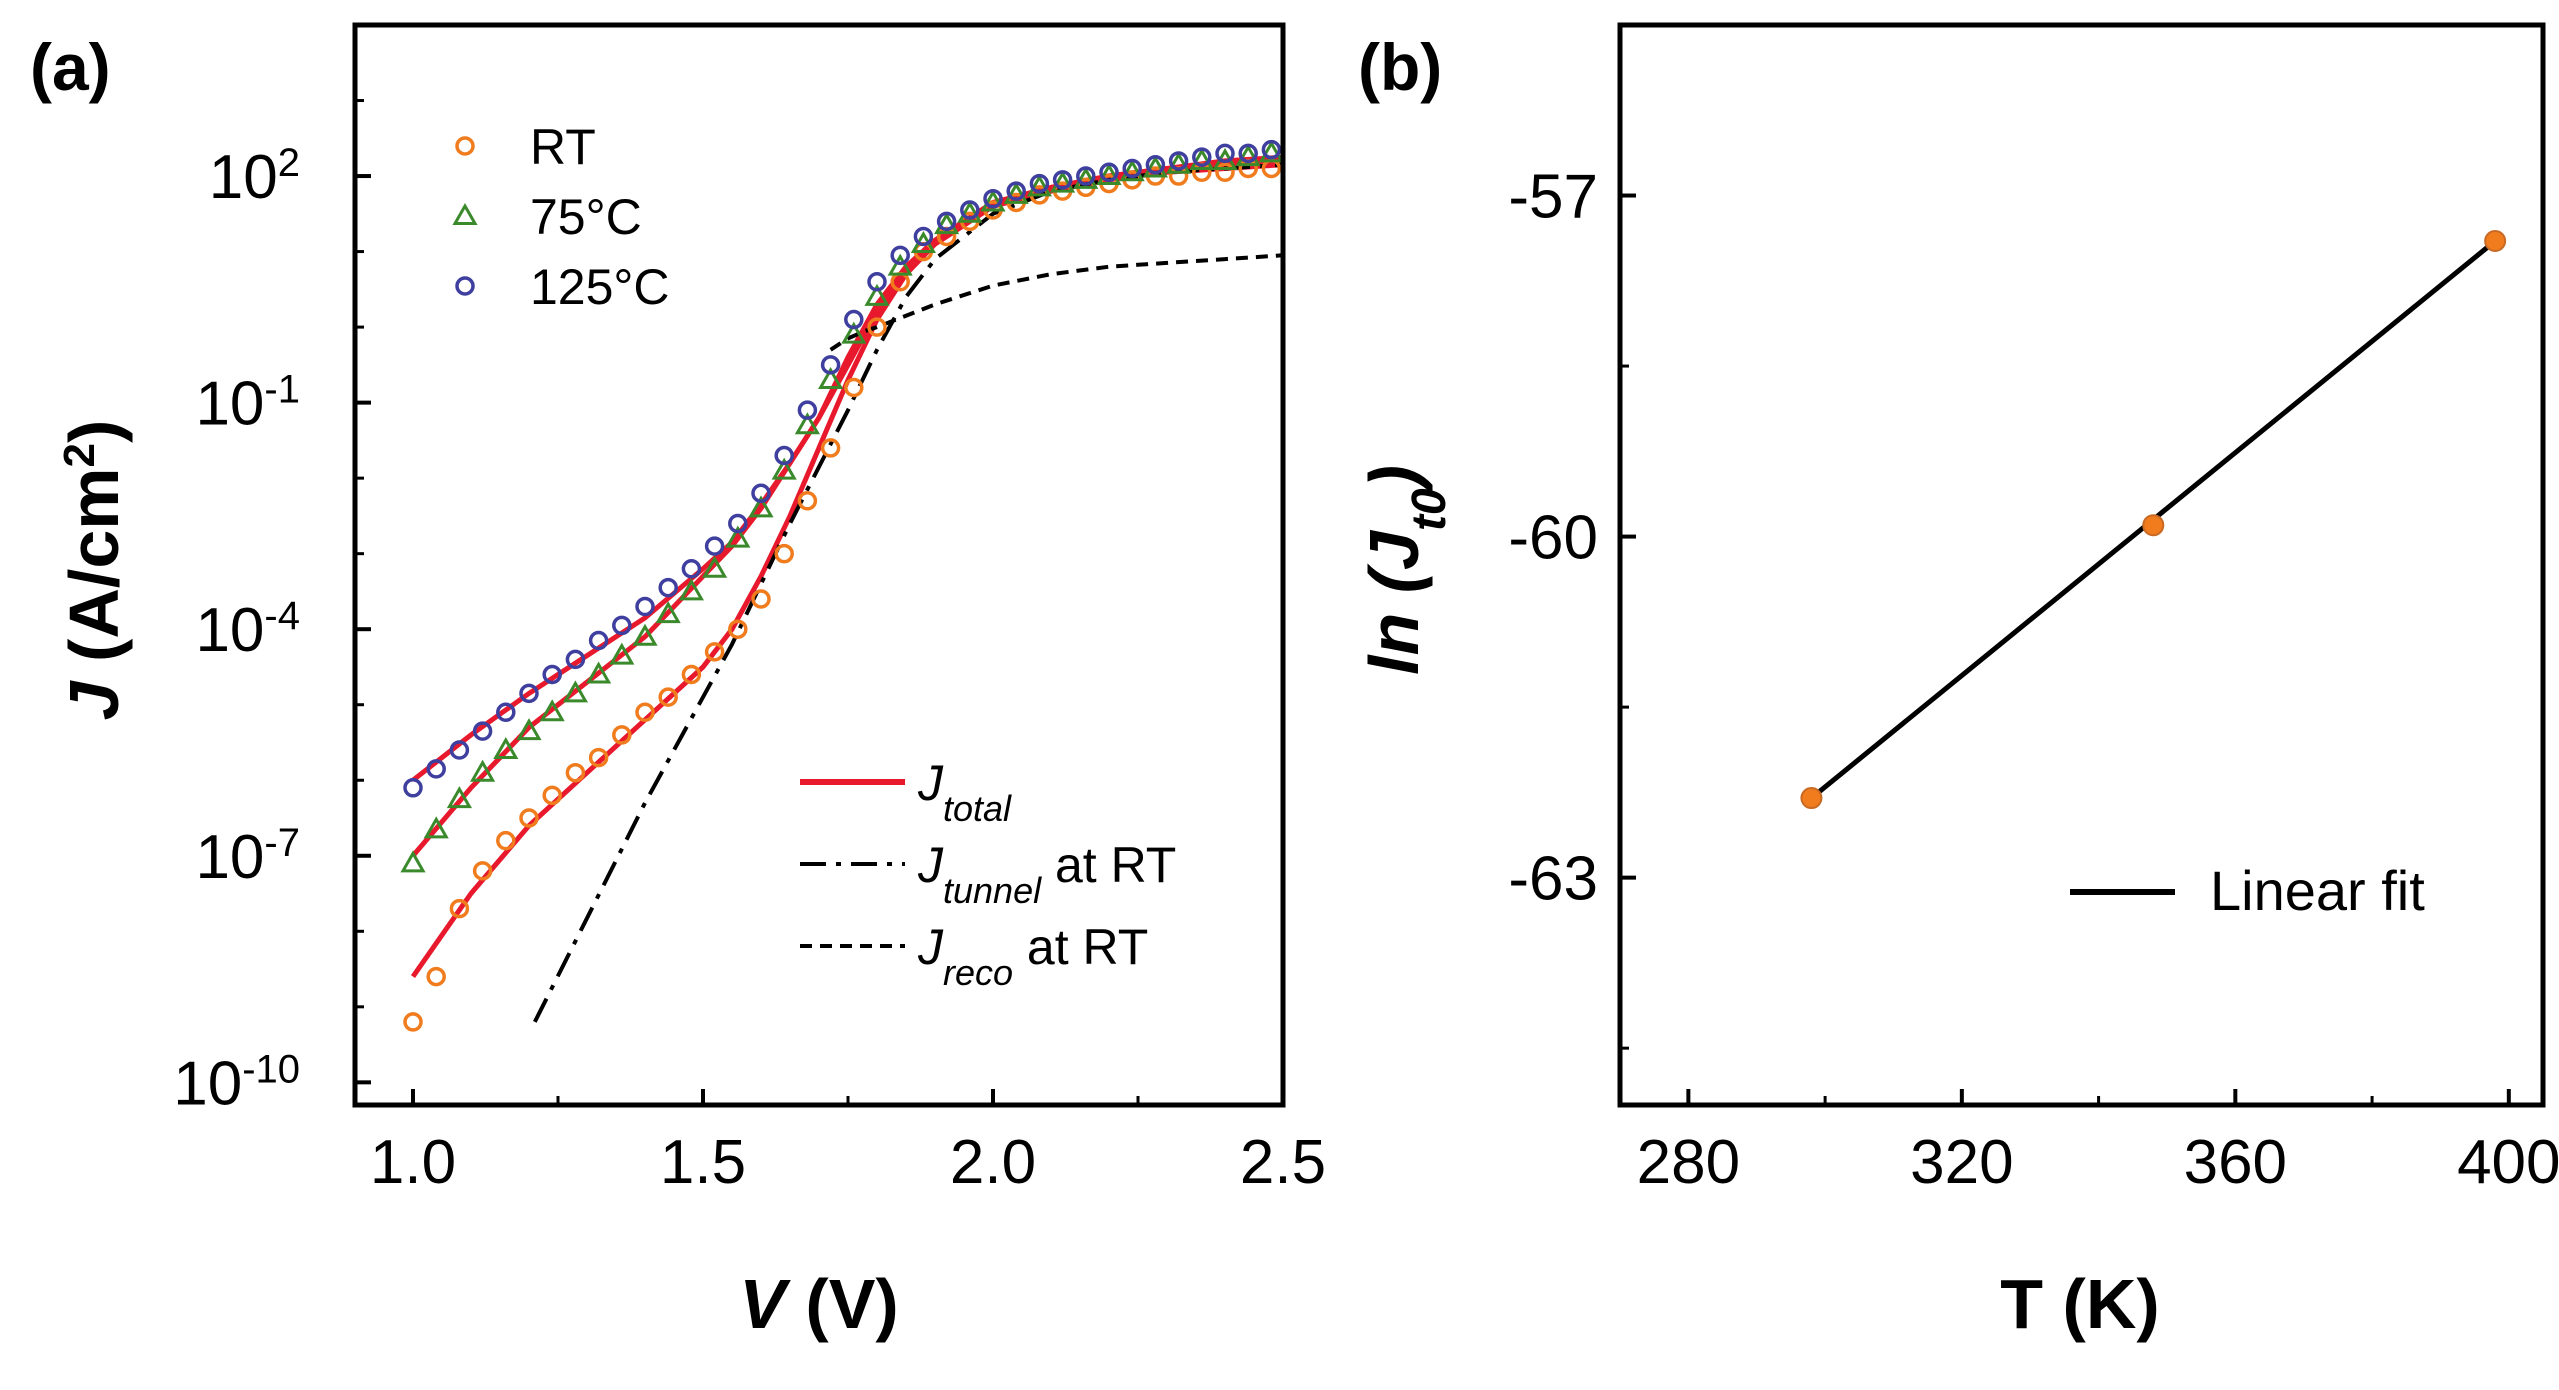  Describe the element at coordinates (964, 792) in the screenshot. I see `legend-line-label-0: Jtotal` at that location.